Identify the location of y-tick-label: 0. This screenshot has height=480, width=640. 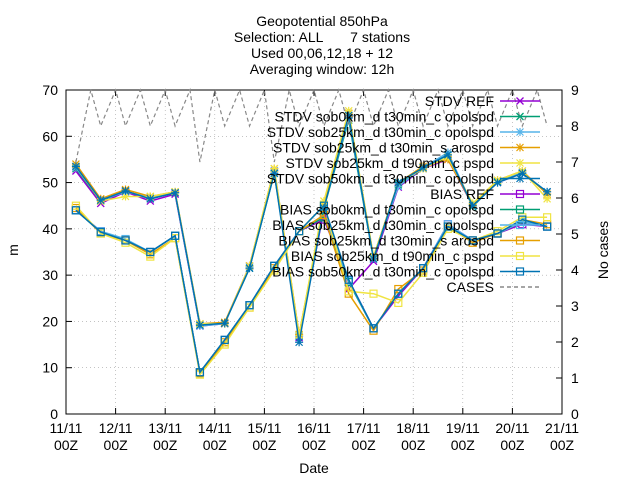
(54, 414).